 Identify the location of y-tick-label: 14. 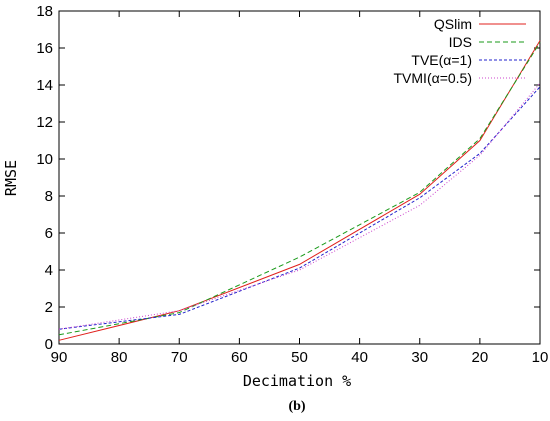
(44, 85).